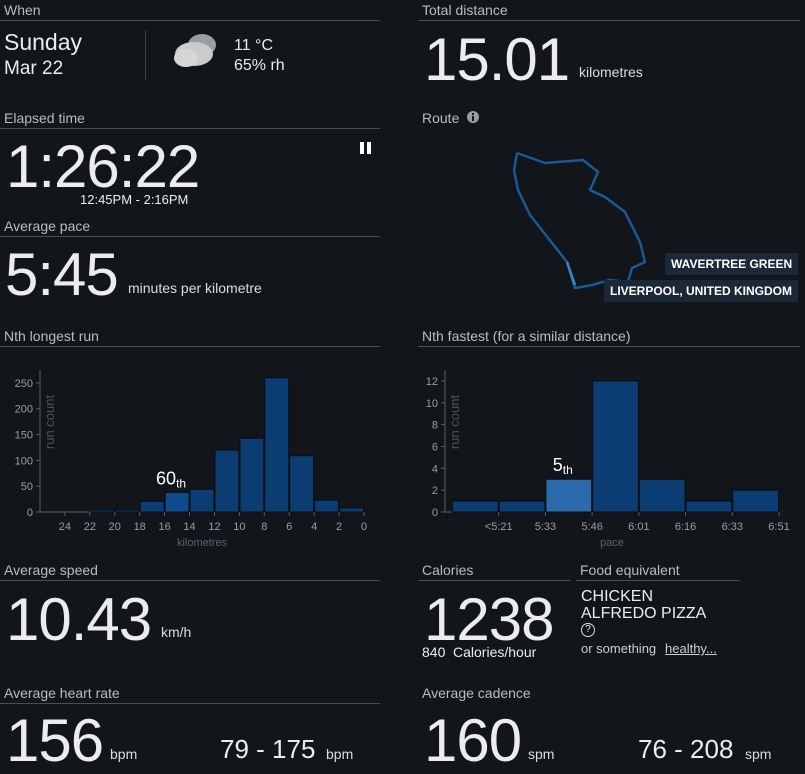  What do you see at coordinates (90, 527) in the screenshot?
I see `x-tick-label: 22` at bounding box center [90, 527].